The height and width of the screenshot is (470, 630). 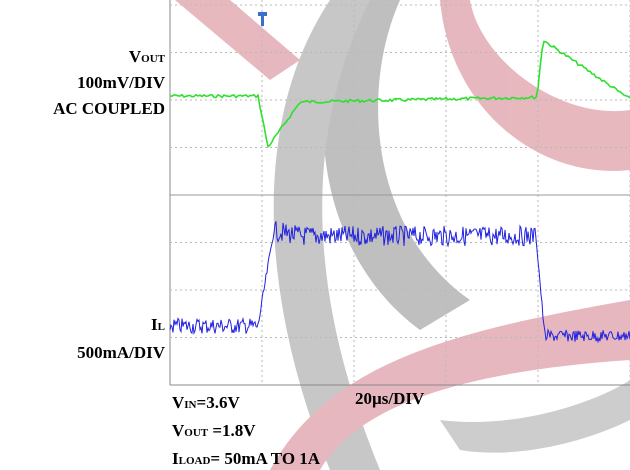 I want to click on label-sub: L, so click(x=161, y=327).